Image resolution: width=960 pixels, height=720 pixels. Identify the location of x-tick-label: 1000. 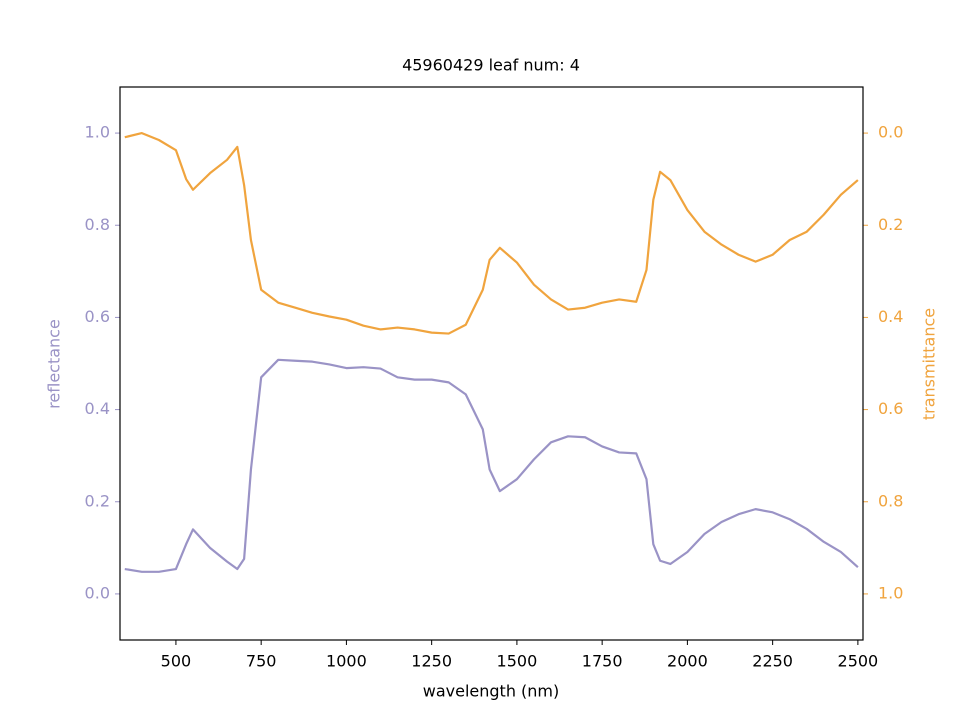
(346, 661).